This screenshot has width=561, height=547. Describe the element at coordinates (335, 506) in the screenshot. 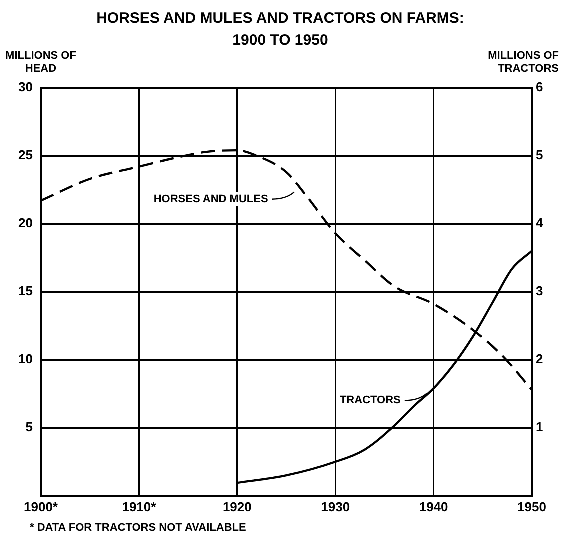

I see `x-tick-label: 1930` at that location.